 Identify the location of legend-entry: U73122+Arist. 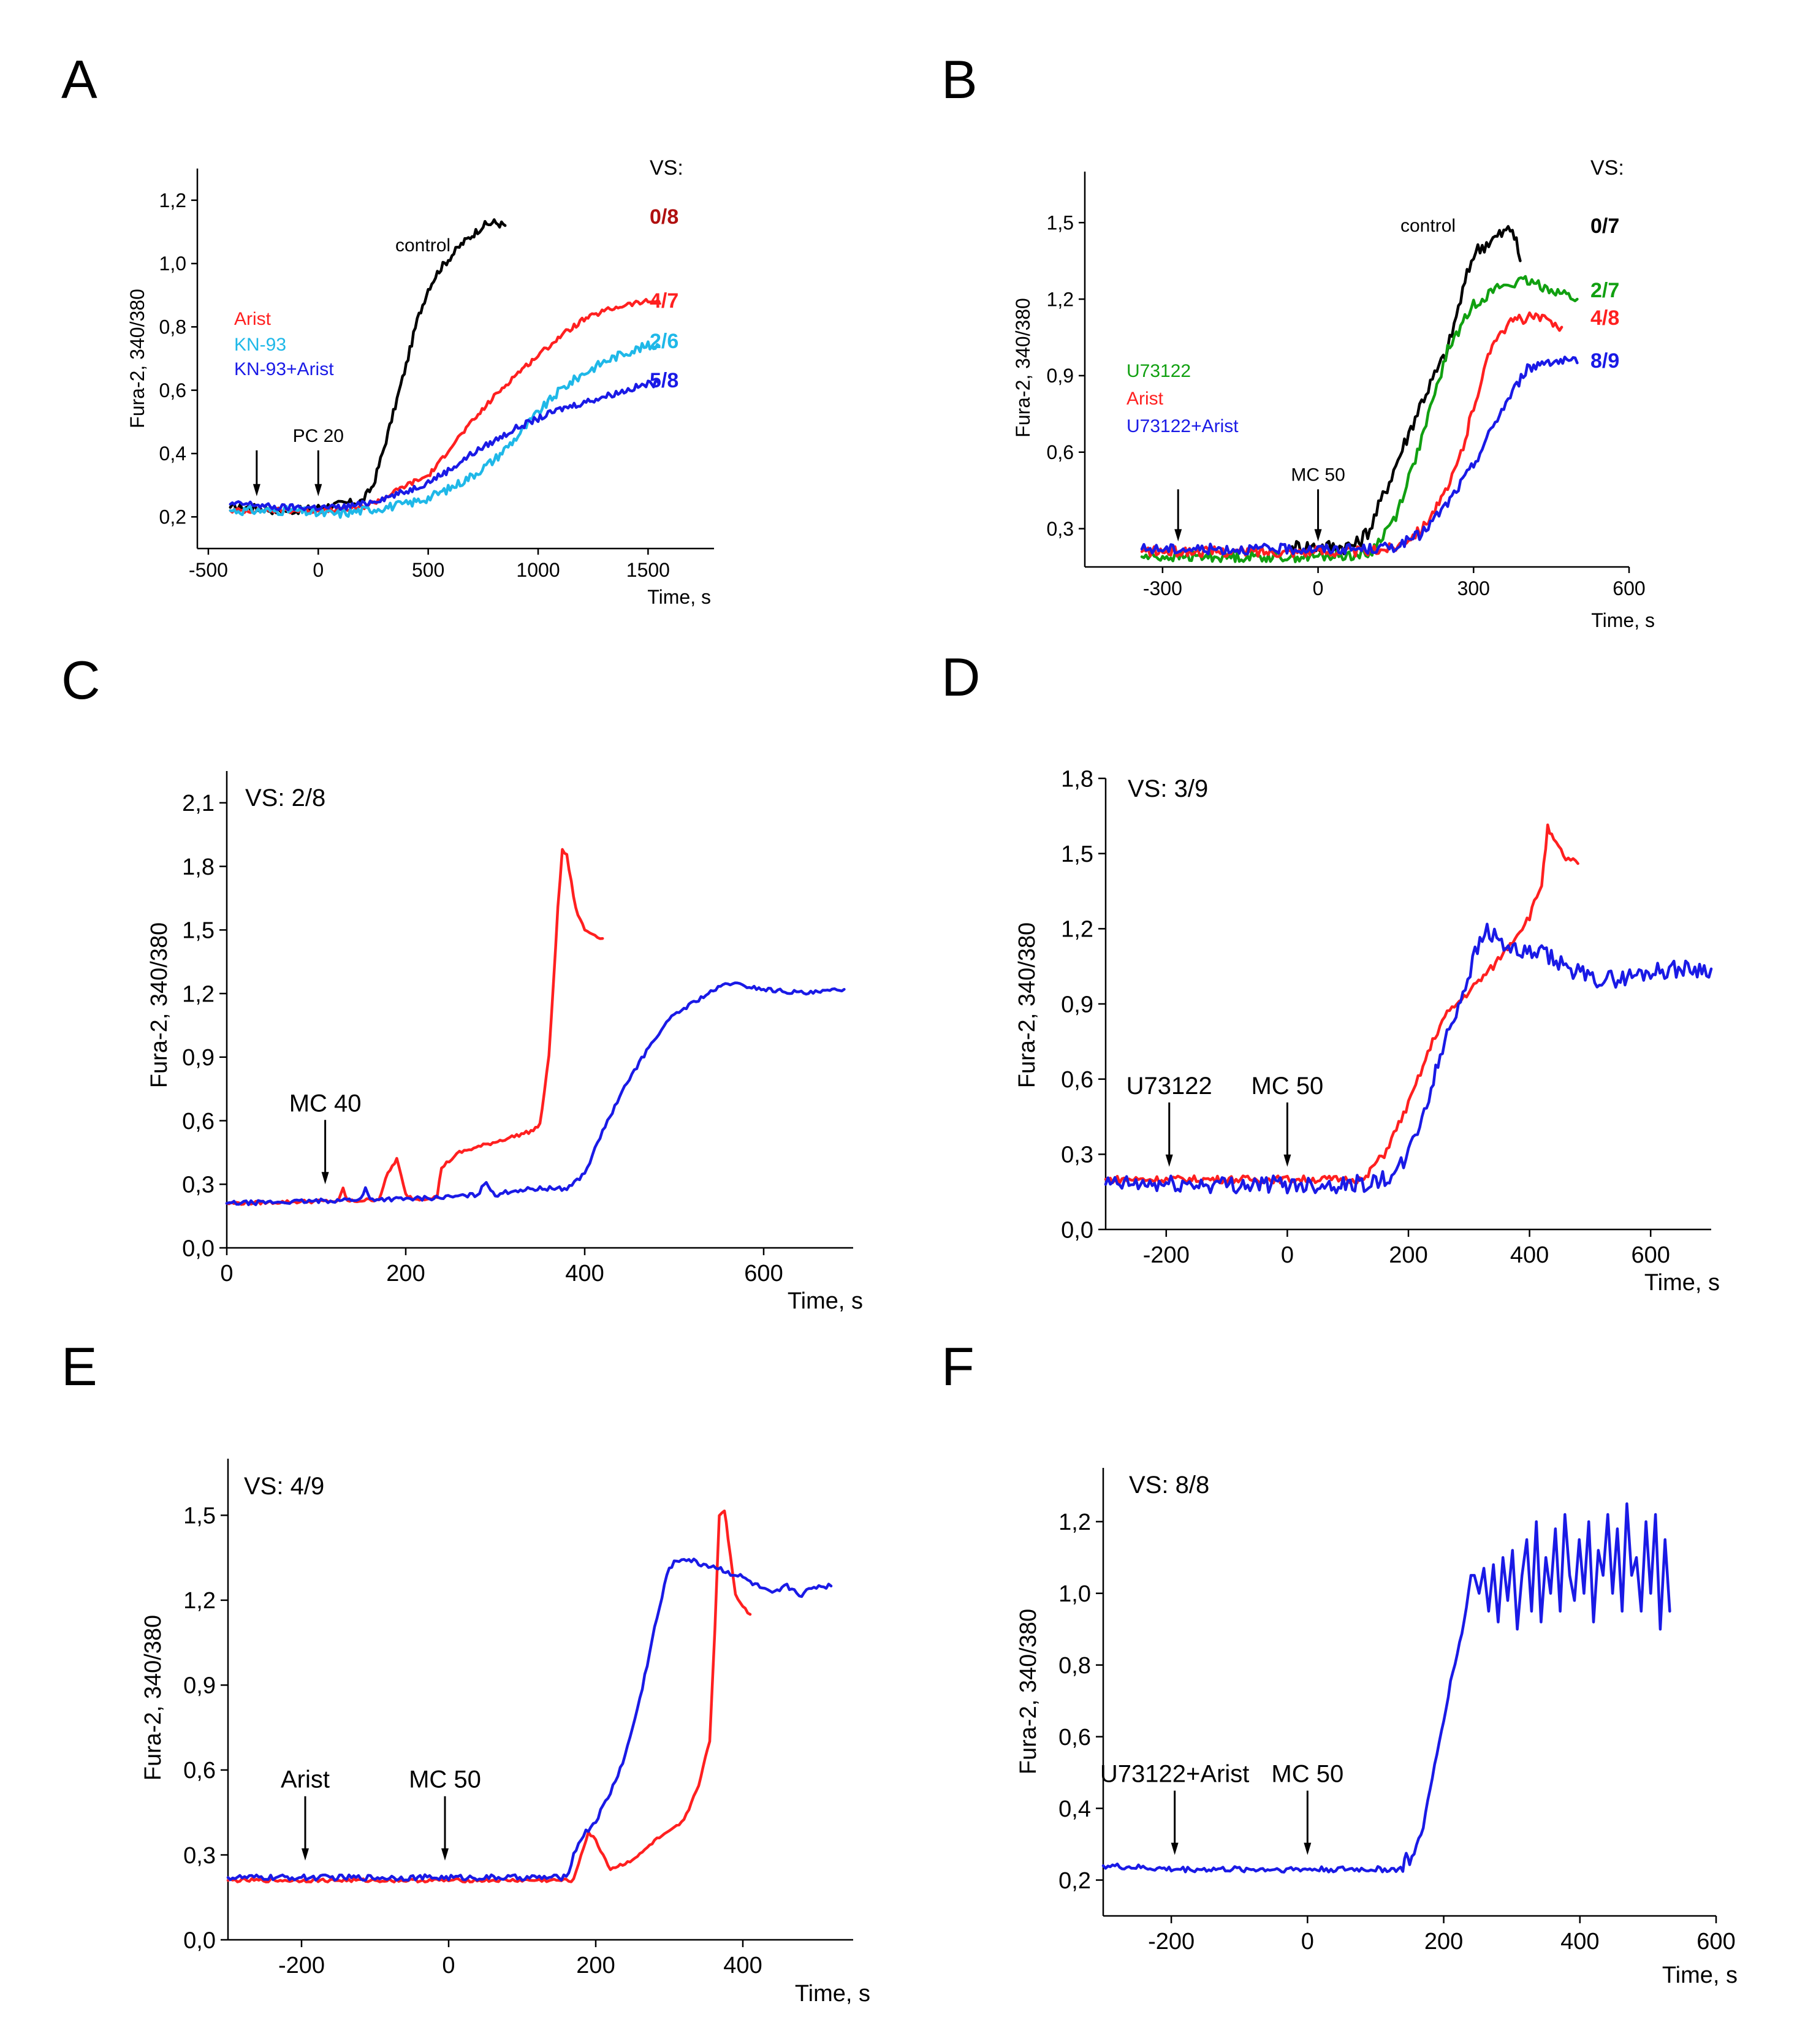
(1182, 426).